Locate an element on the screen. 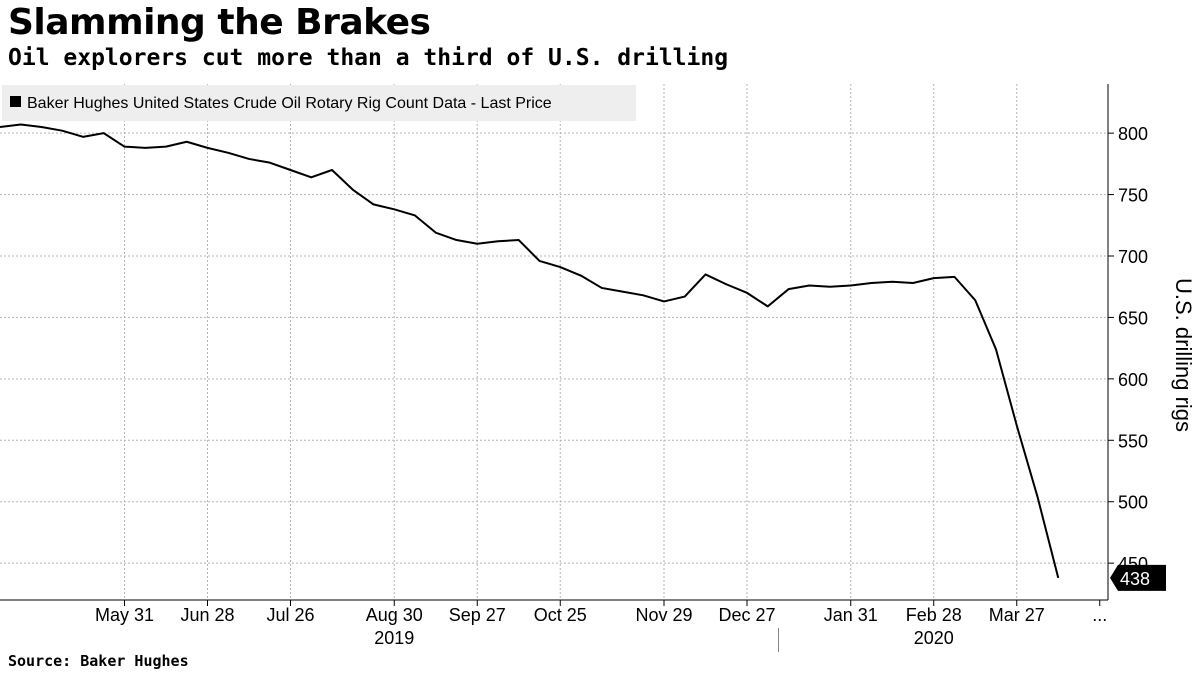 The image size is (1200, 675). x-tick-label: Dec 27 is located at coordinates (746, 615).